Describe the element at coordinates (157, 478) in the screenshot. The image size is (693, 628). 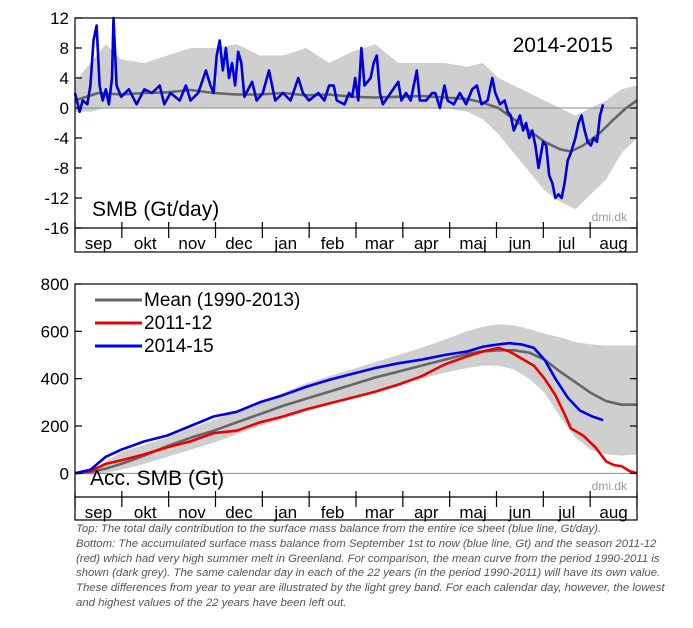
I see `accumulated-smb-ylabel: Acc. SMB (Gt)` at that location.